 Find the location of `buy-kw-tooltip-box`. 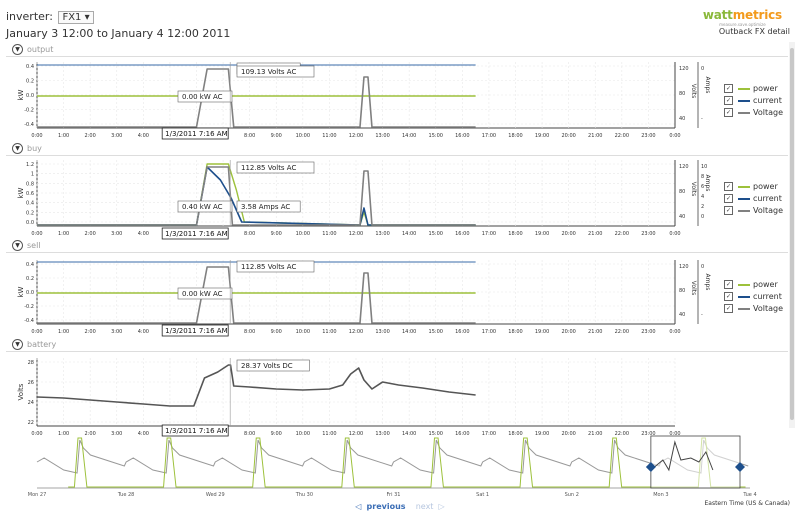

buy-kw-tooltip-box is located at coordinates (205, 206).